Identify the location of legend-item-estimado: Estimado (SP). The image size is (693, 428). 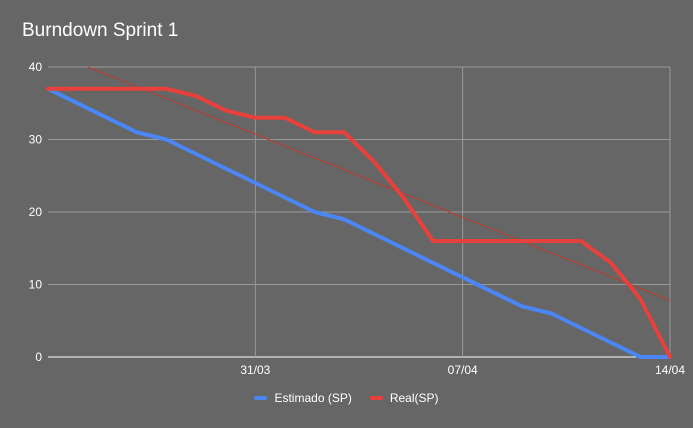
(303, 398).